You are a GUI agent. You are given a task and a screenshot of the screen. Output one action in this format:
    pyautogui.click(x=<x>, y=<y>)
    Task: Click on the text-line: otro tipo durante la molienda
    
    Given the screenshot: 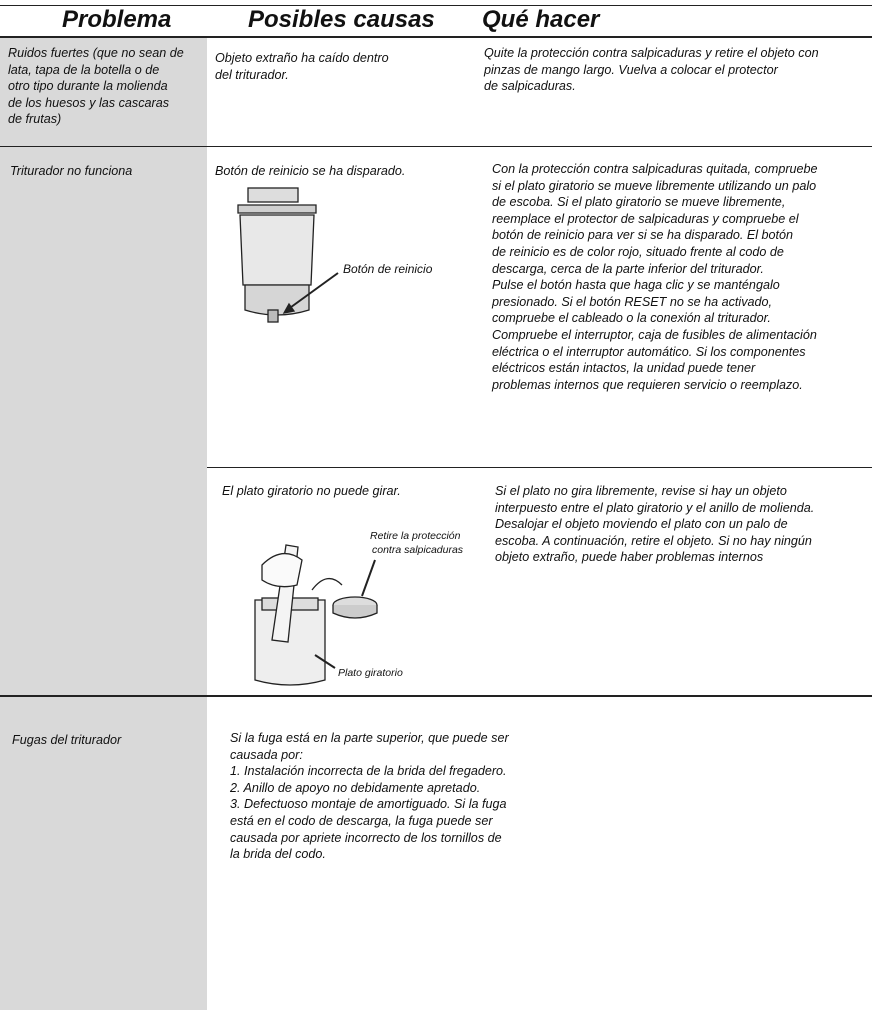 What is the action you would take?
    pyautogui.click(x=88, y=86)
    